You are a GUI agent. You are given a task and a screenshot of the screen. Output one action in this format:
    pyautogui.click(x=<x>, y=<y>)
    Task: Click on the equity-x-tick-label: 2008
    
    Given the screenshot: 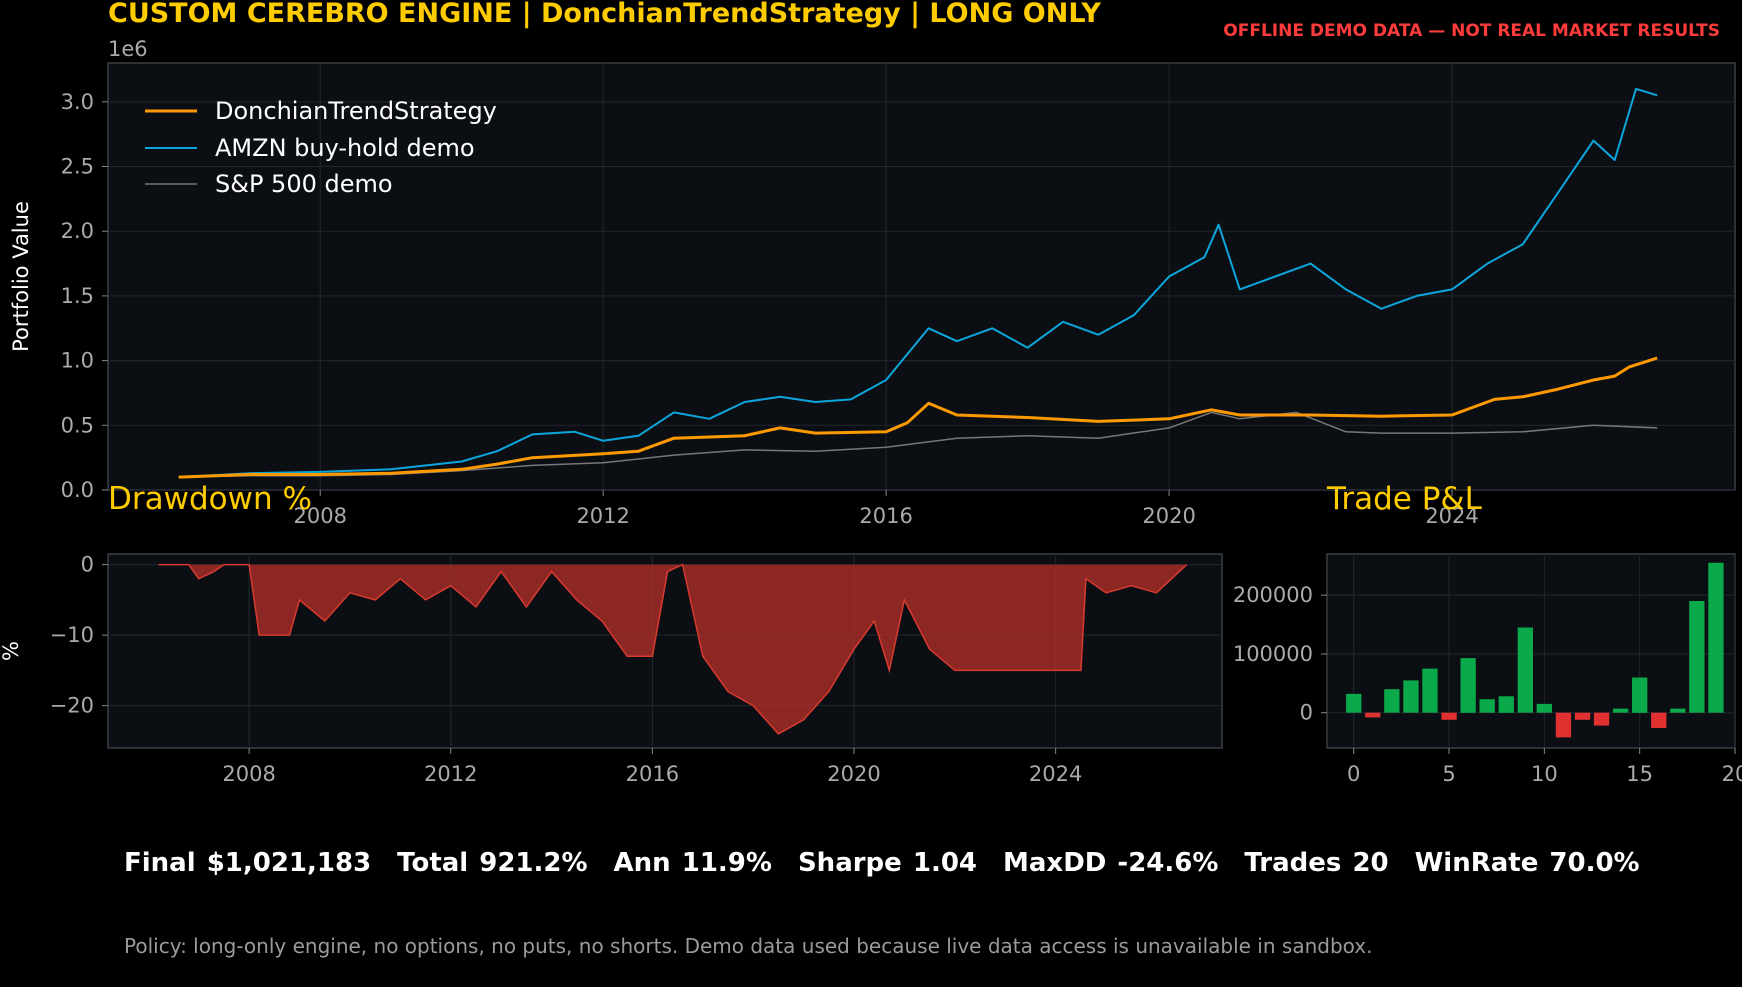 What is the action you would take?
    pyautogui.click(x=319, y=516)
    